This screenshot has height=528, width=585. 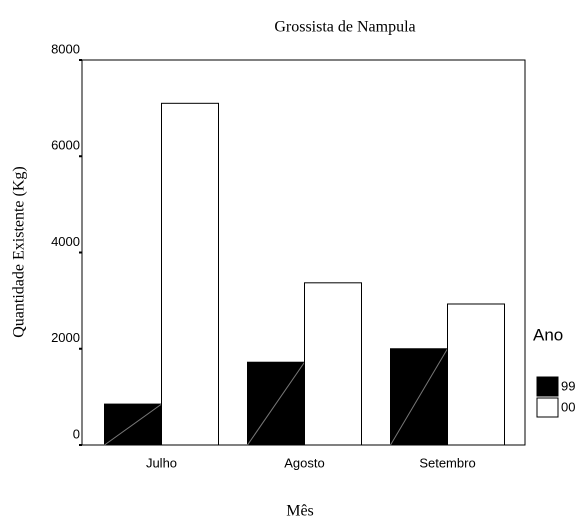 What do you see at coordinates (65, 145) in the screenshot?
I see `y-tick-label: 6000` at bounding box center [65, 145].